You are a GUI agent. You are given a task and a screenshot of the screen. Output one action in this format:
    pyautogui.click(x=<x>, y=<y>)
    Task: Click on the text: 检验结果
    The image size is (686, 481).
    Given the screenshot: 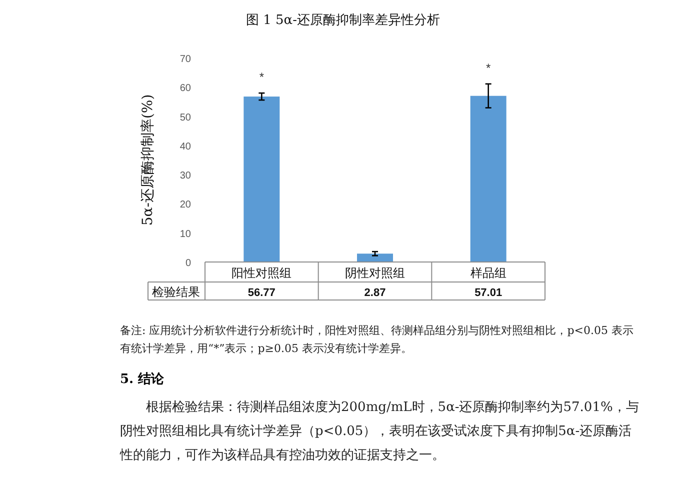 What is the action you would take?
    pyautogui.click(x=176, y=292)
    